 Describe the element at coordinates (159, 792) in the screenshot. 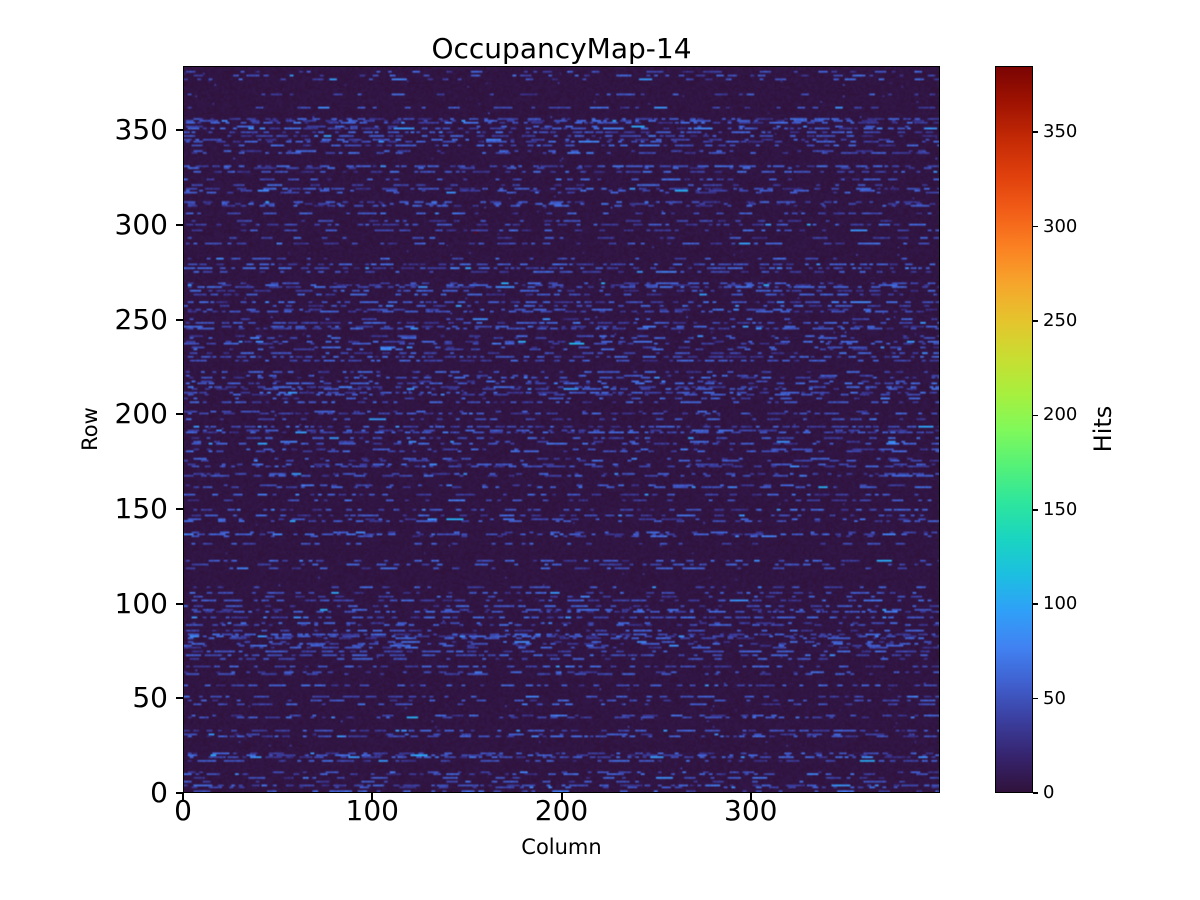

I see `y-tick-label: 0` at that location.